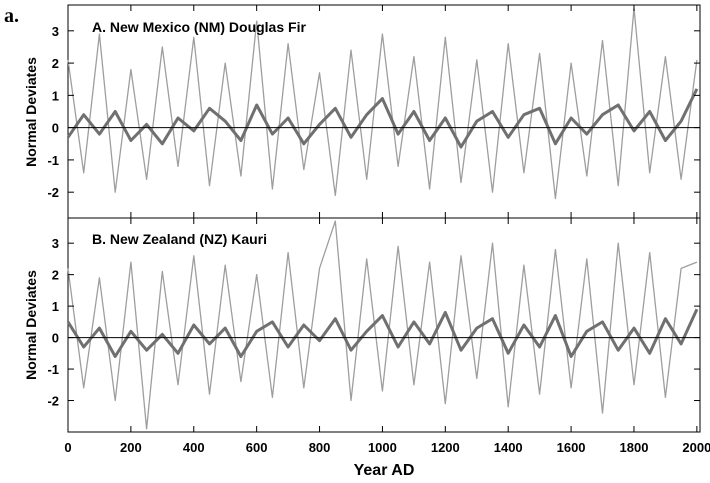 The image size is (710, 483). What do you see at coordinates (384, 470) in the screenshot?
I see `x-axis-label: Year AD` at bounding box center [384, 470].